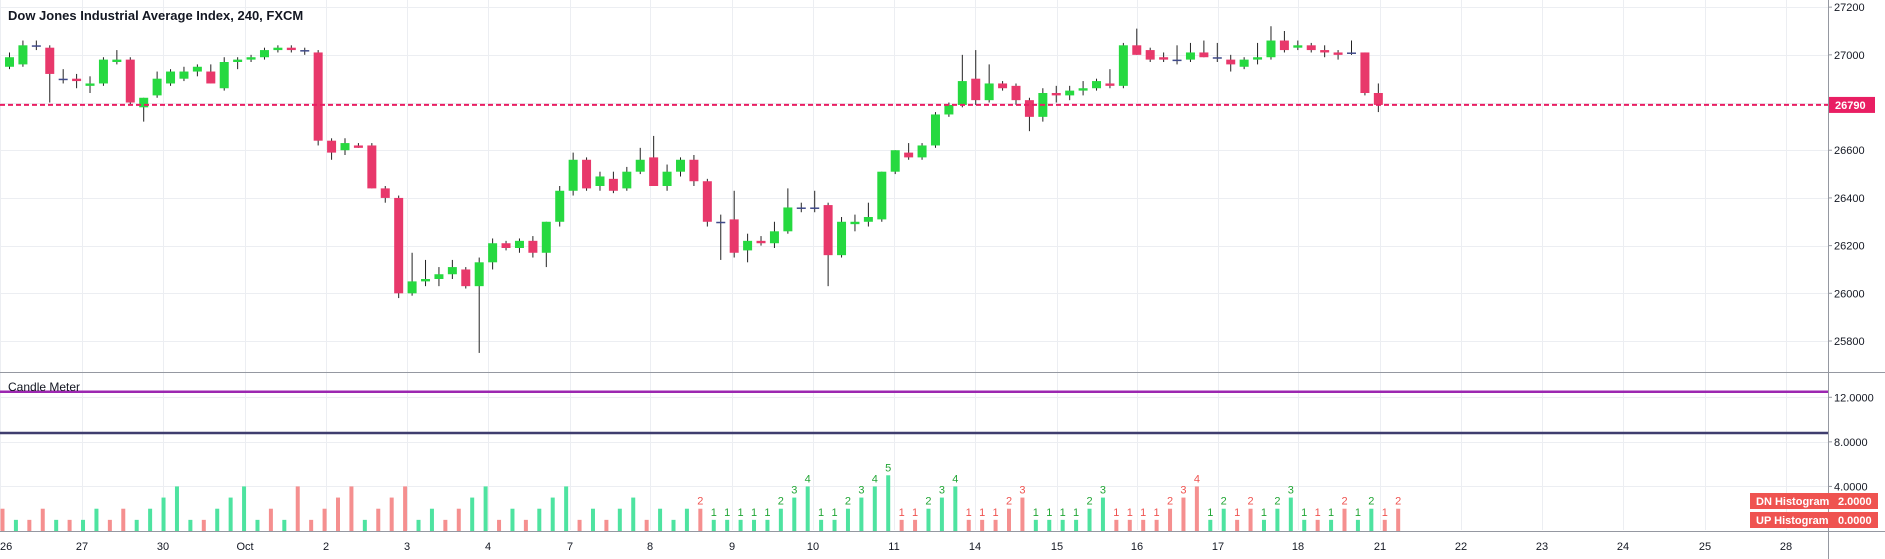 This screenshot has height=559, width=1885. I want to click on date-label: 27, so click(82, 547).